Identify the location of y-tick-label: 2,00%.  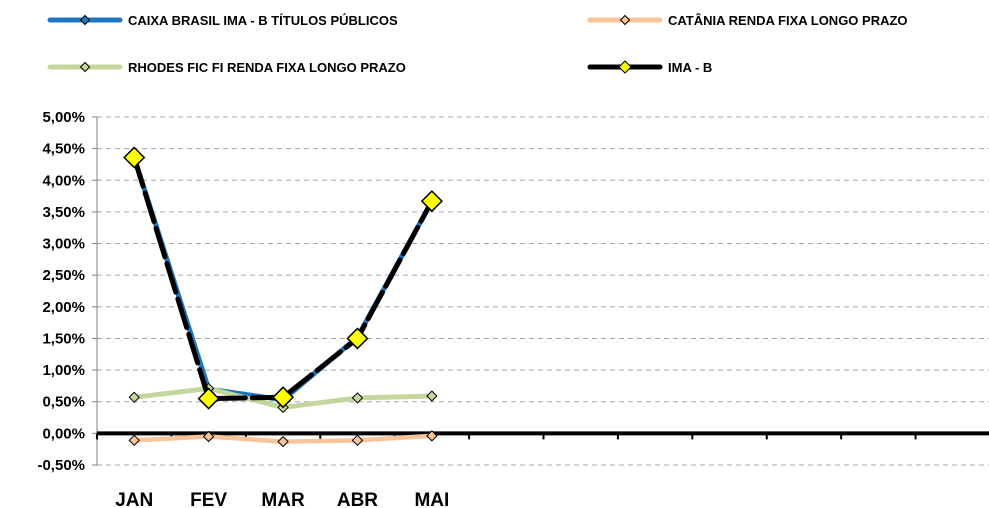
(63, 307).